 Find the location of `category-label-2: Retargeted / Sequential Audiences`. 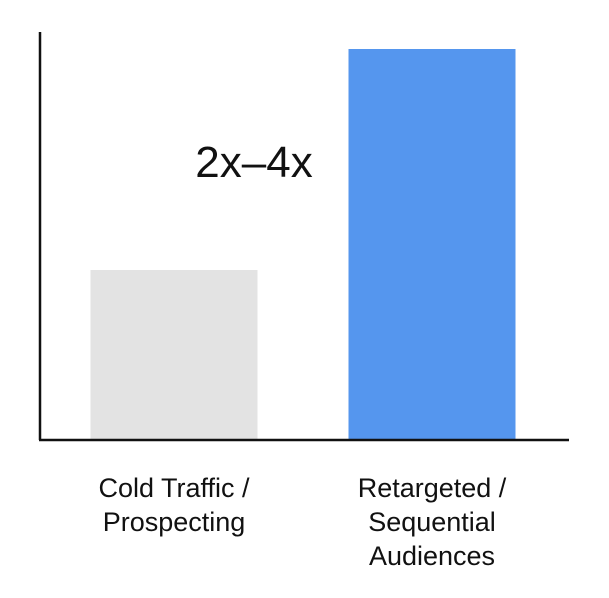

category-label-2: Retargeted / Sequential Audiences is located at coordinates (432, 522).